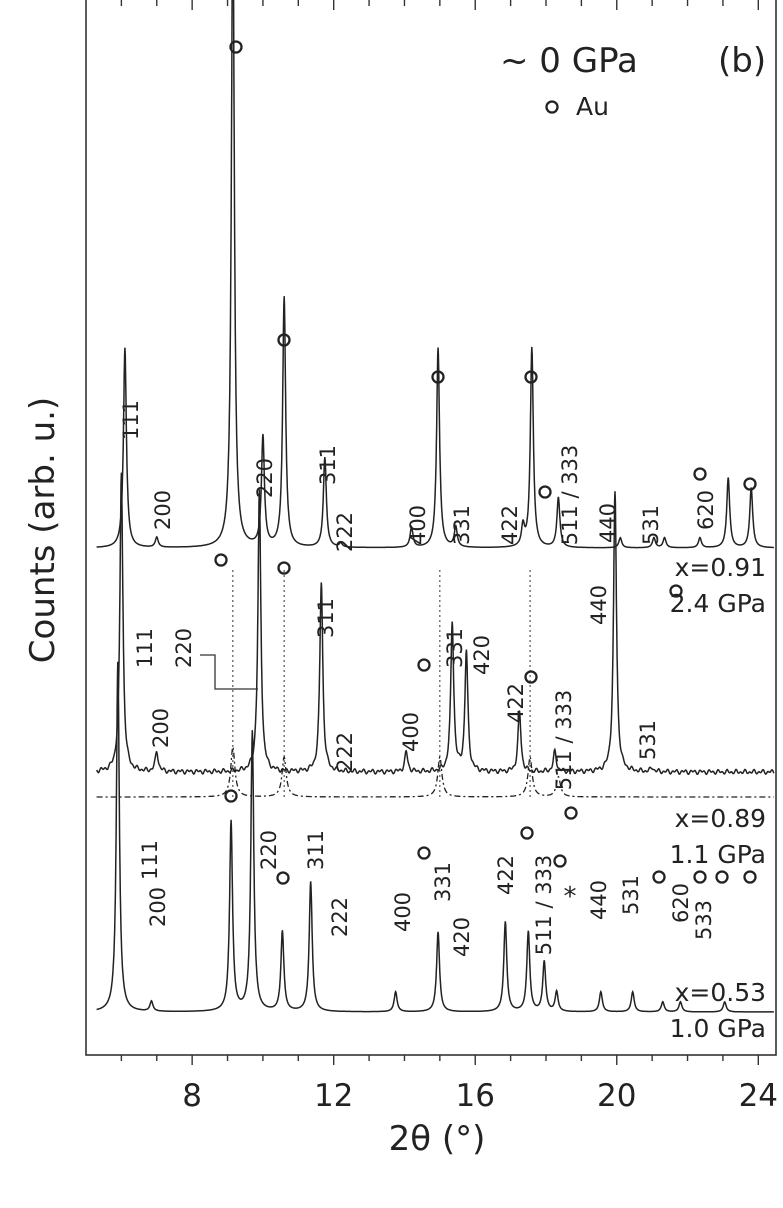 Image resolution: width=783 pixels, height=1208 pixels. Describe the element at coordinates (720, 567) in the screenshot. I see `series-1-name: x=0.91` at that location.